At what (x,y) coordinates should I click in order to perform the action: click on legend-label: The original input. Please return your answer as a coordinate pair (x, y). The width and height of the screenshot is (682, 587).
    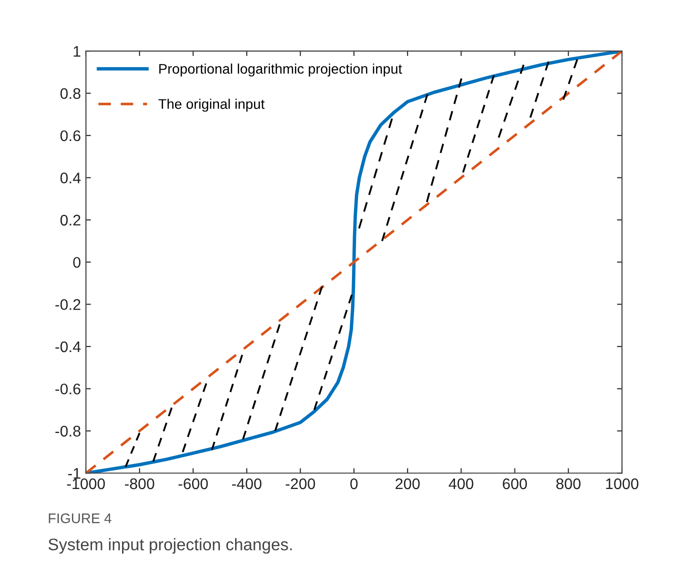
    Looking at the image, I should click on (211, 105).